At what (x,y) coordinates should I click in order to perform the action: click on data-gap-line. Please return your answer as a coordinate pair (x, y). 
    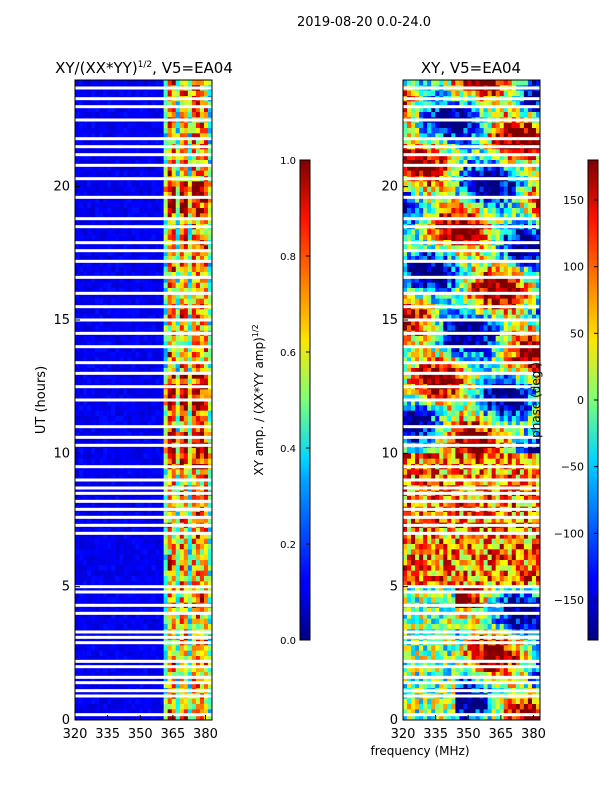
    Looking at the image, I should click on (143, 219).